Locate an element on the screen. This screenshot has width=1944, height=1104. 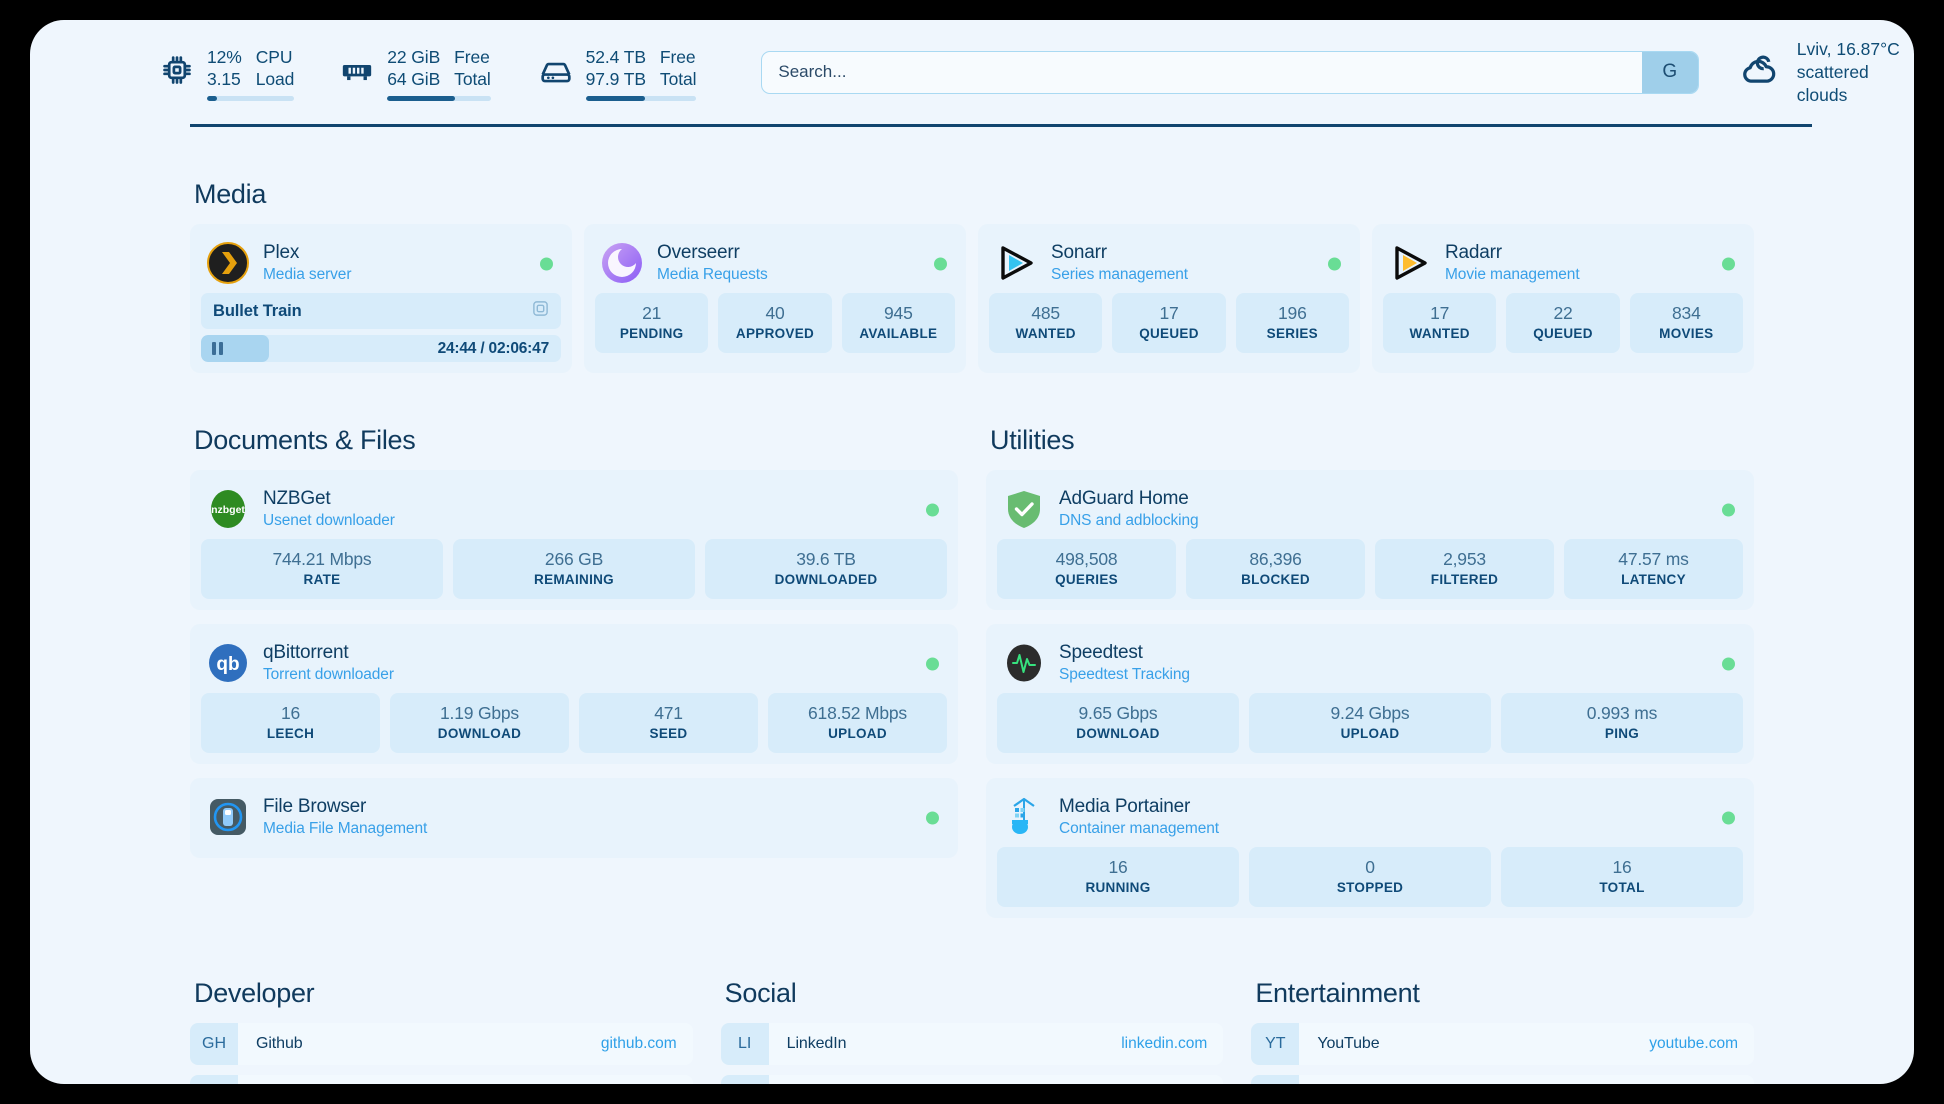
stat-value: 266 GB is located at coordinates (574, 559).